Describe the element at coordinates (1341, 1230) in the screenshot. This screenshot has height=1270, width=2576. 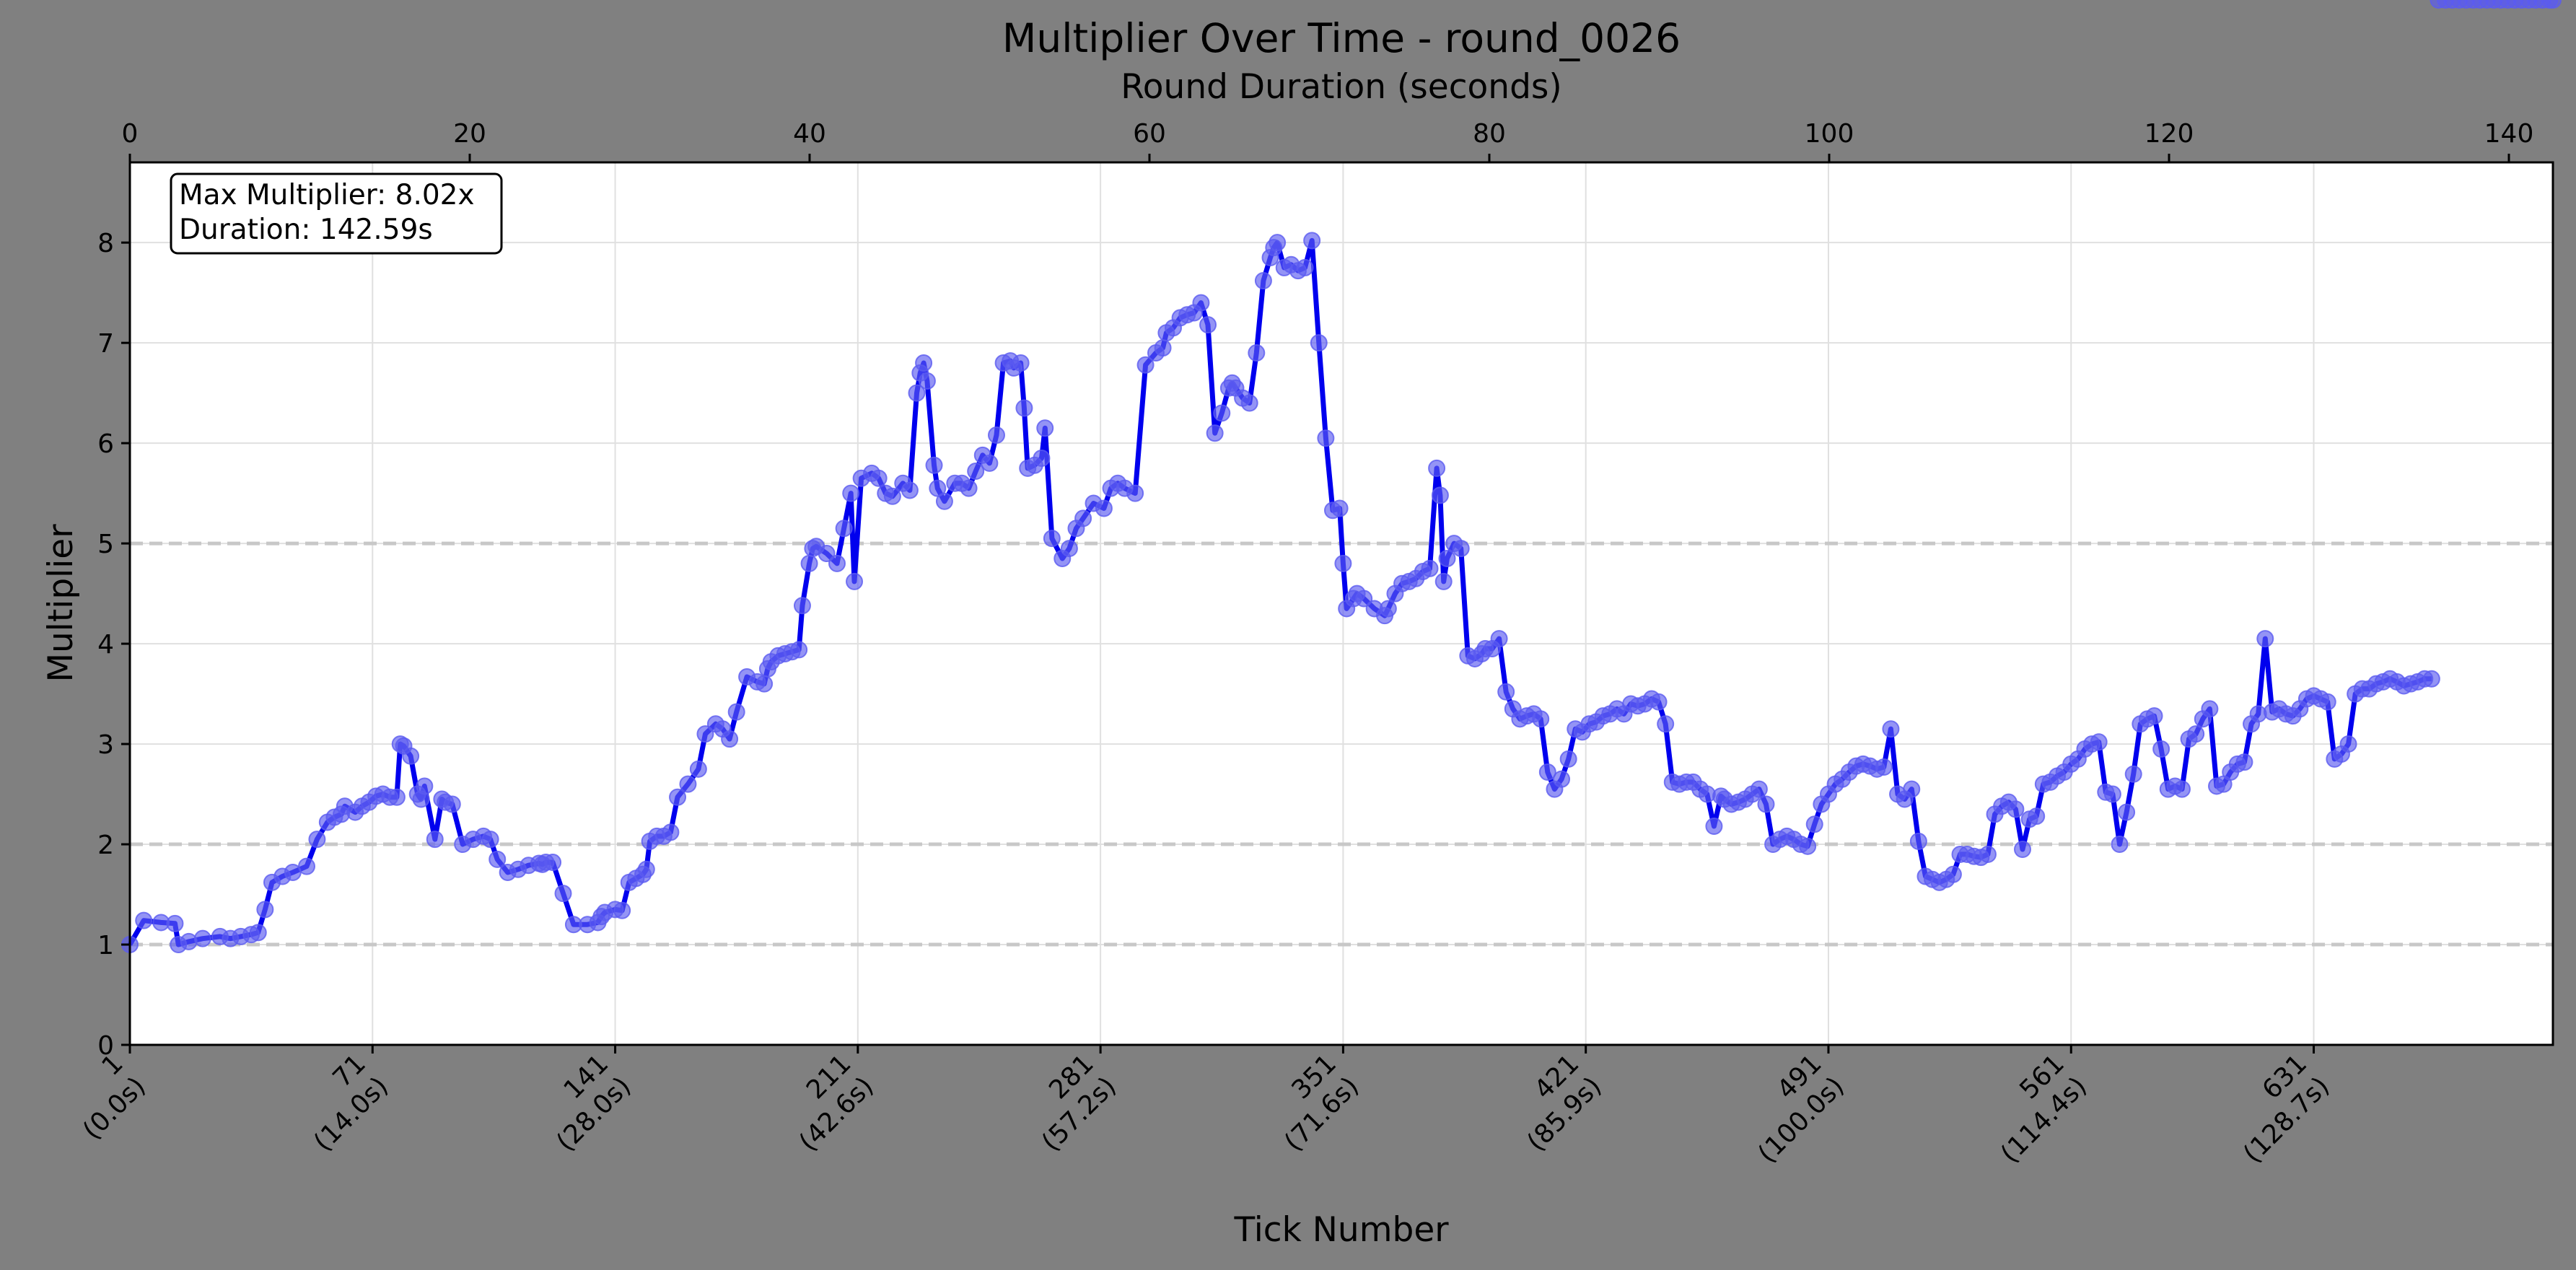
I see `x-axis-title: Tick Number` at that location.